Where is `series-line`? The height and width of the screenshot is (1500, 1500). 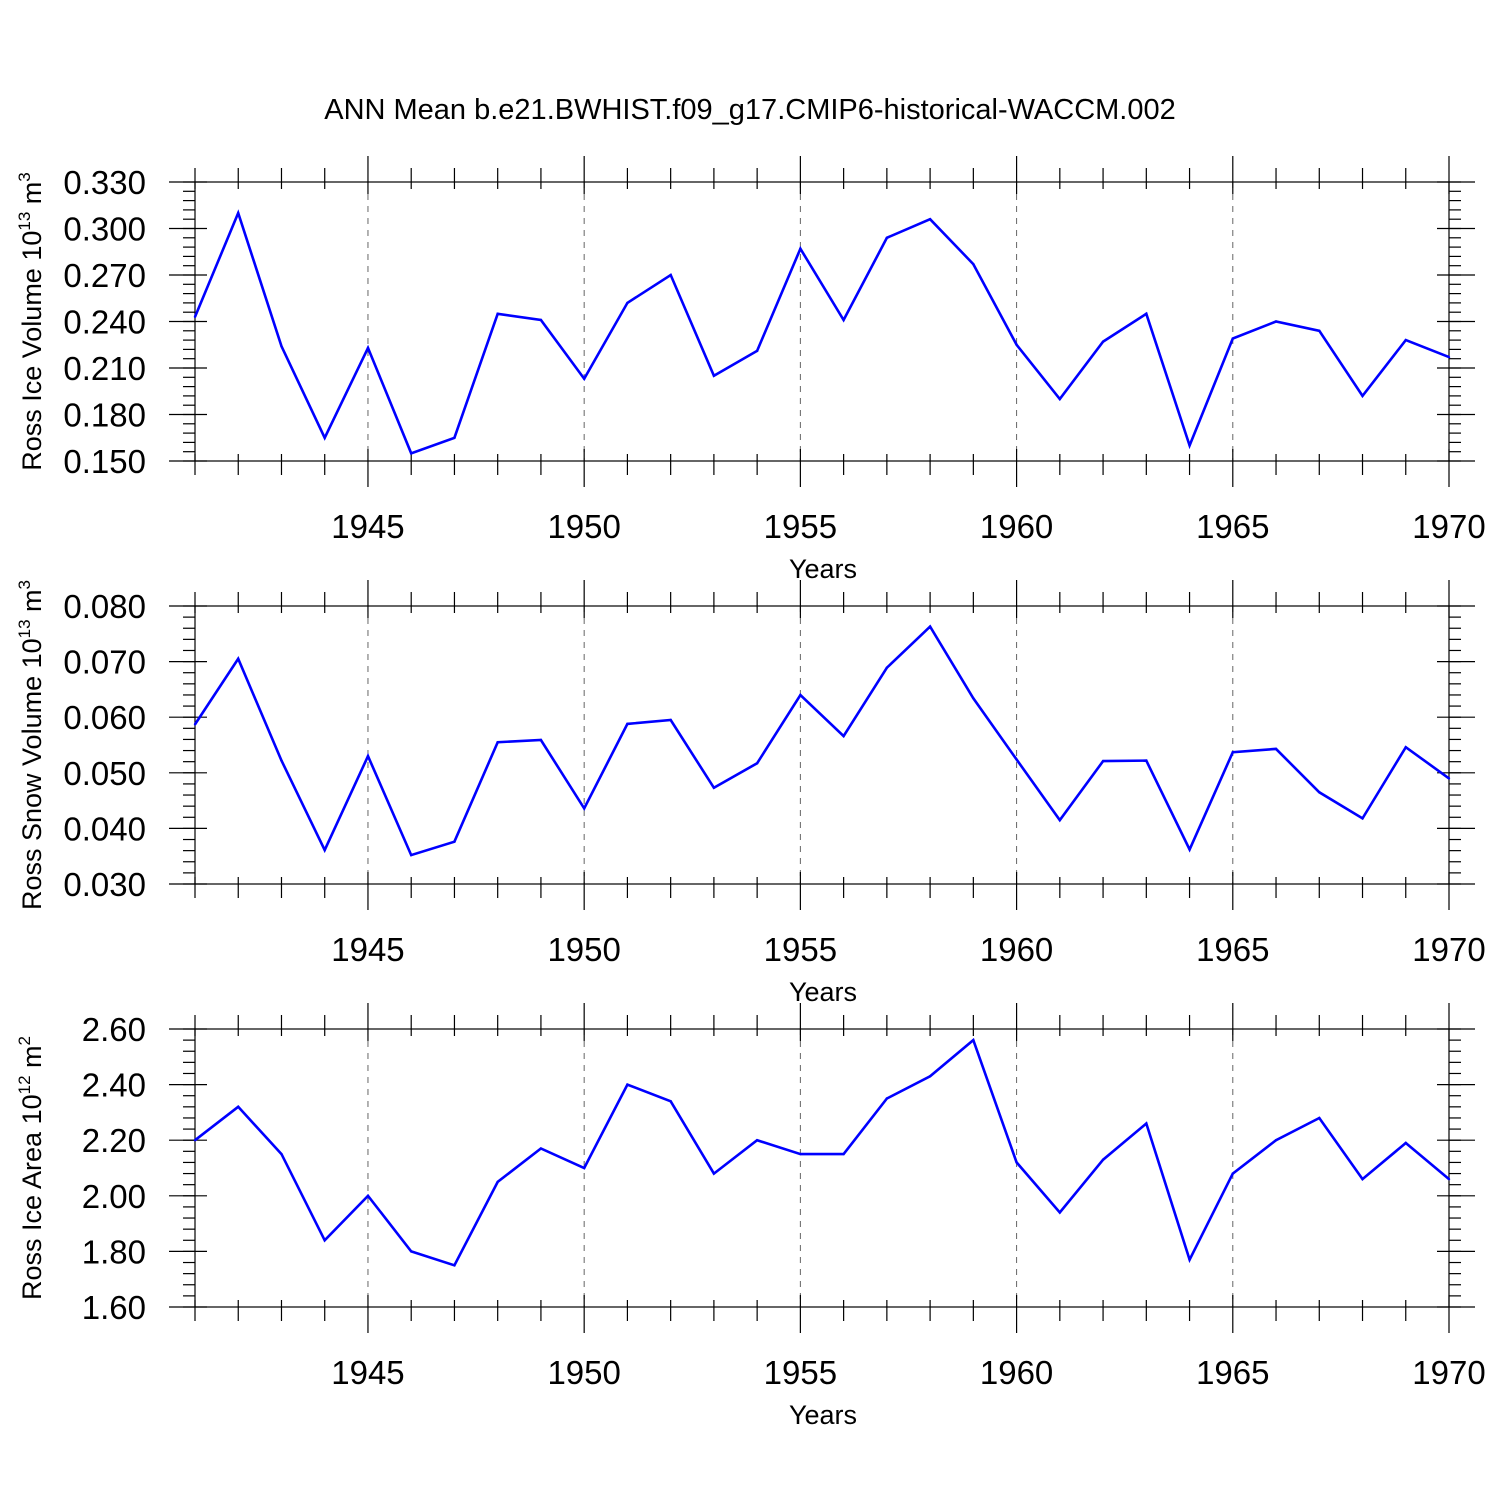 series-line is located at coordinates (822, 1152).